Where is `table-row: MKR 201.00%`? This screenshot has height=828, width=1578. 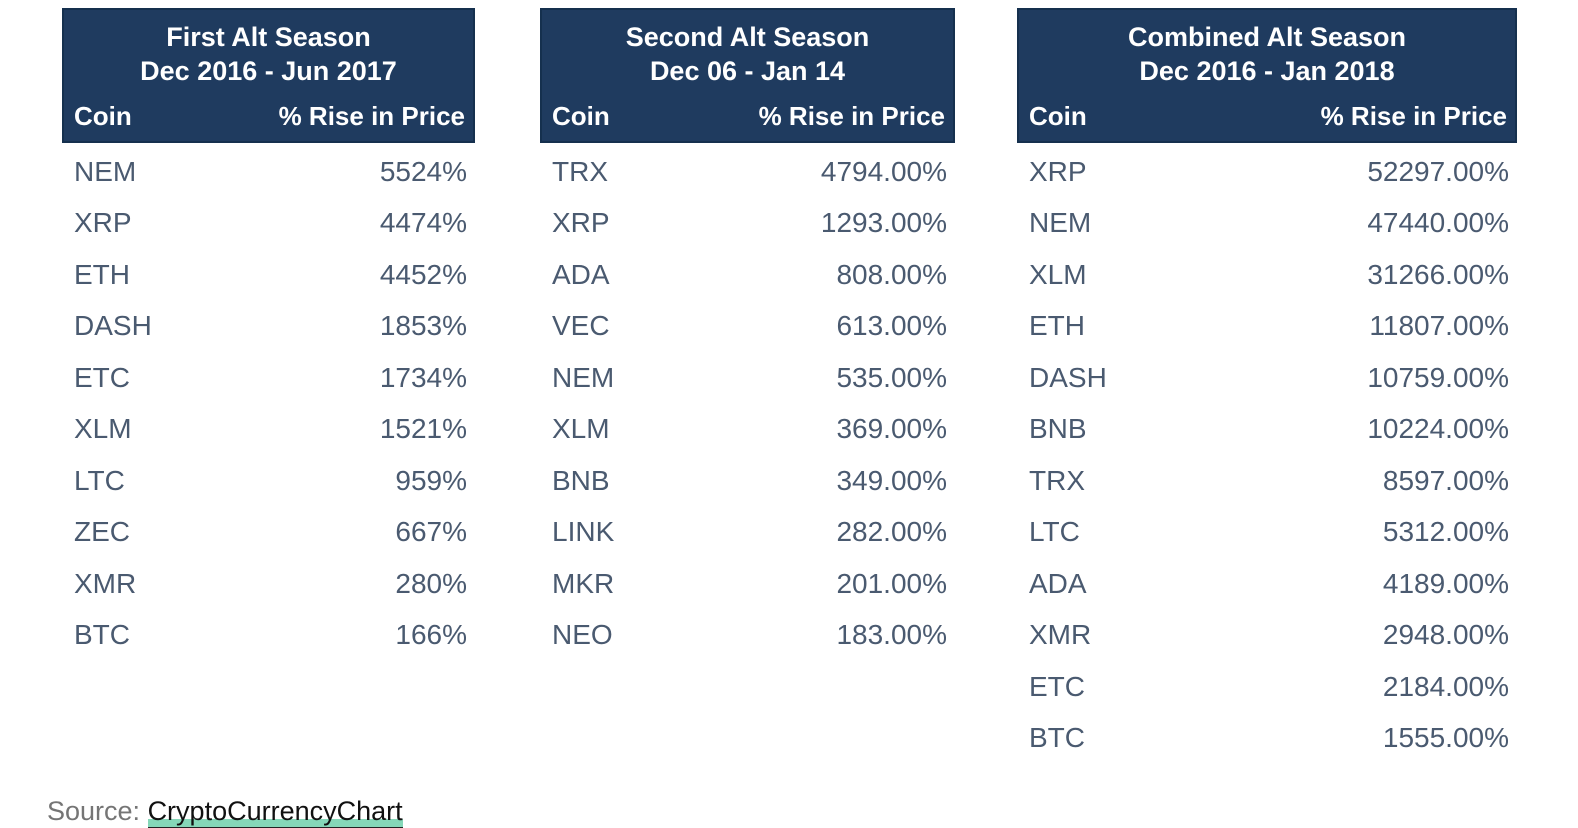 table-row: MKR 201.00% is located at coordinates (747, 584).